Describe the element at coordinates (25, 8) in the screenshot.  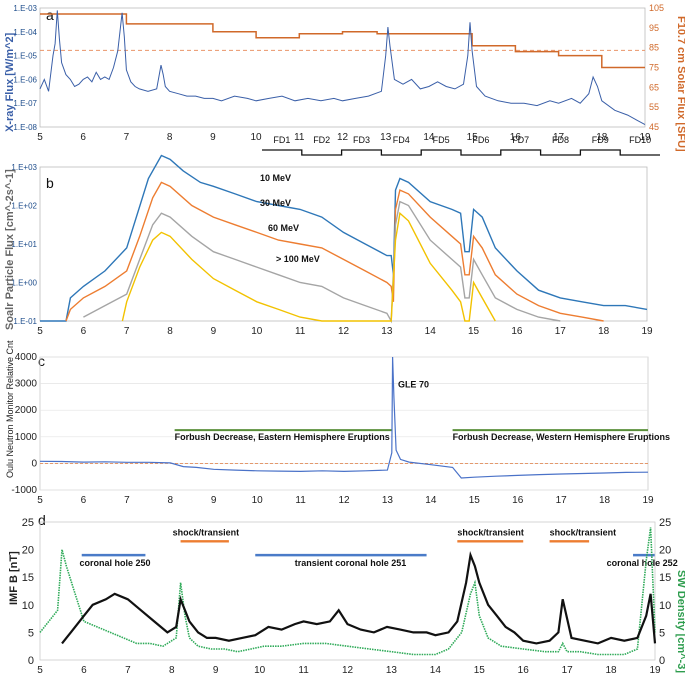
I see `panel-a-y-tick-label: 1.E-03` at that location.